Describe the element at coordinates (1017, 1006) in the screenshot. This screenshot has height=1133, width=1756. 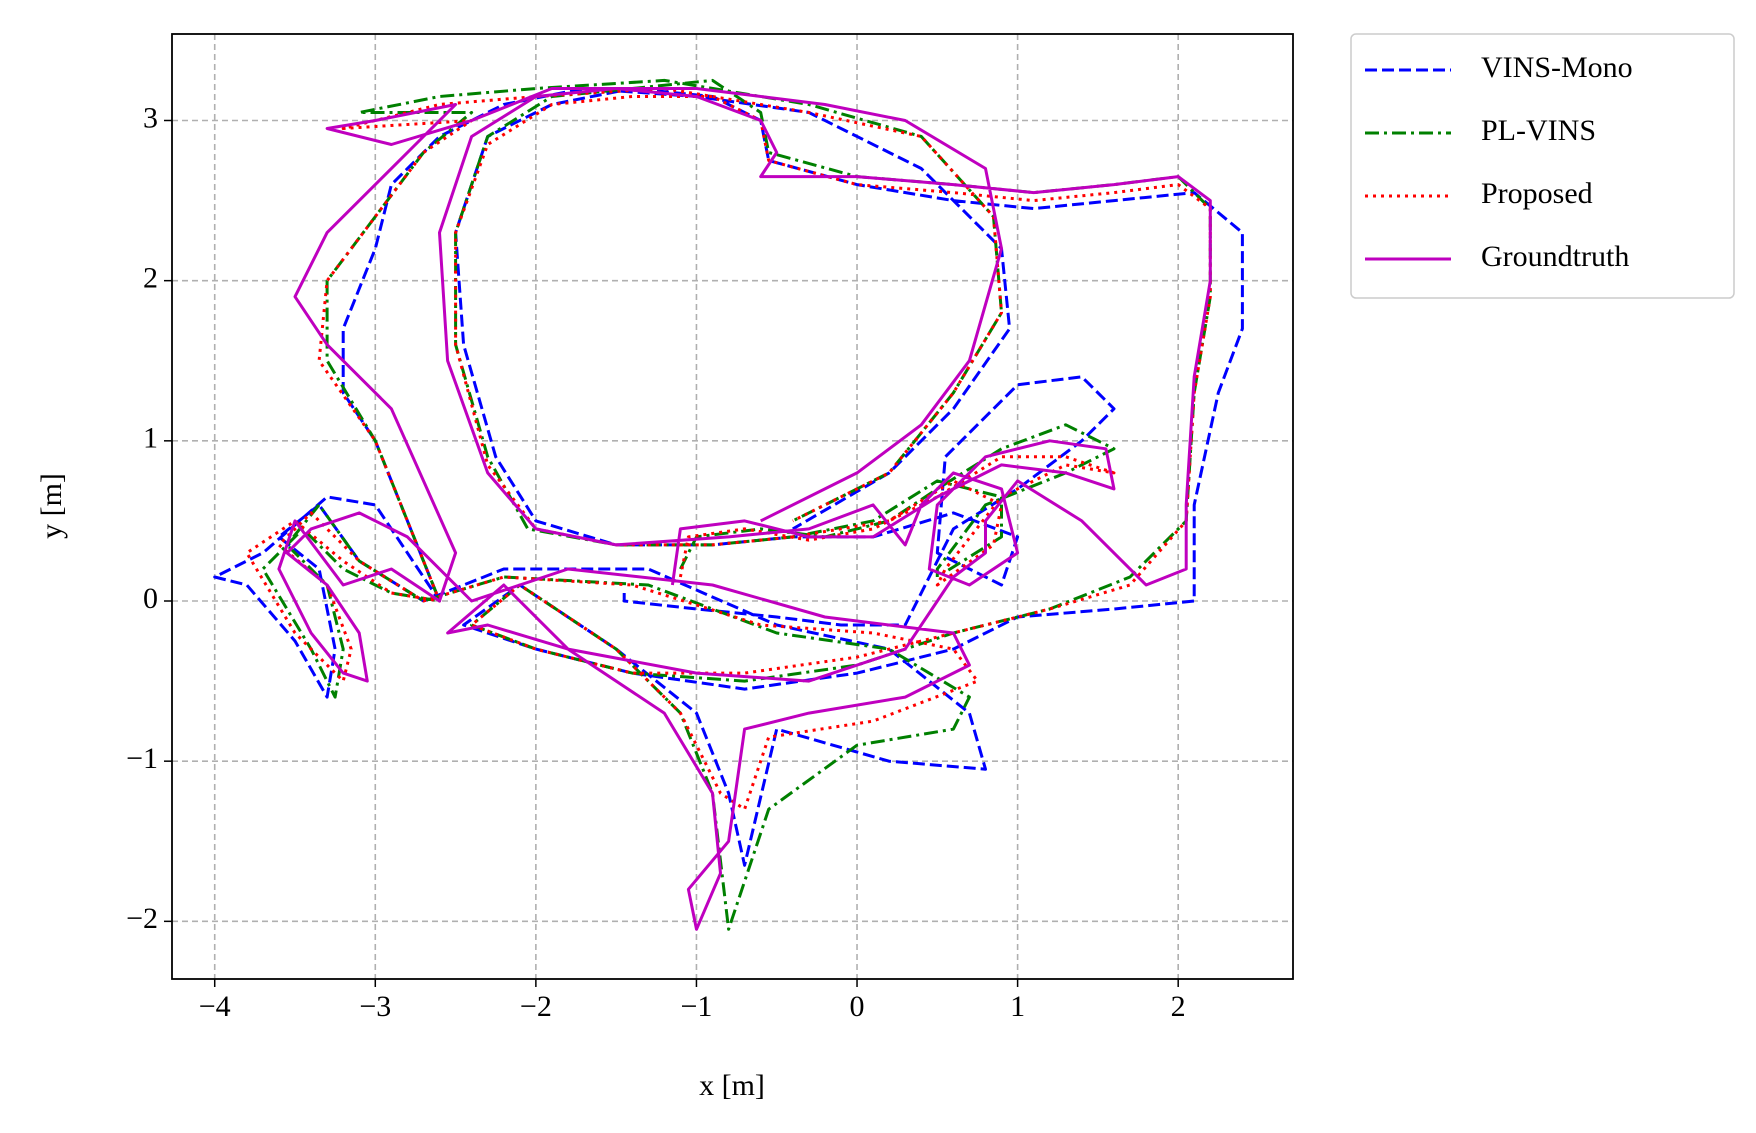
I see `x-tick-label: 1` at that location.